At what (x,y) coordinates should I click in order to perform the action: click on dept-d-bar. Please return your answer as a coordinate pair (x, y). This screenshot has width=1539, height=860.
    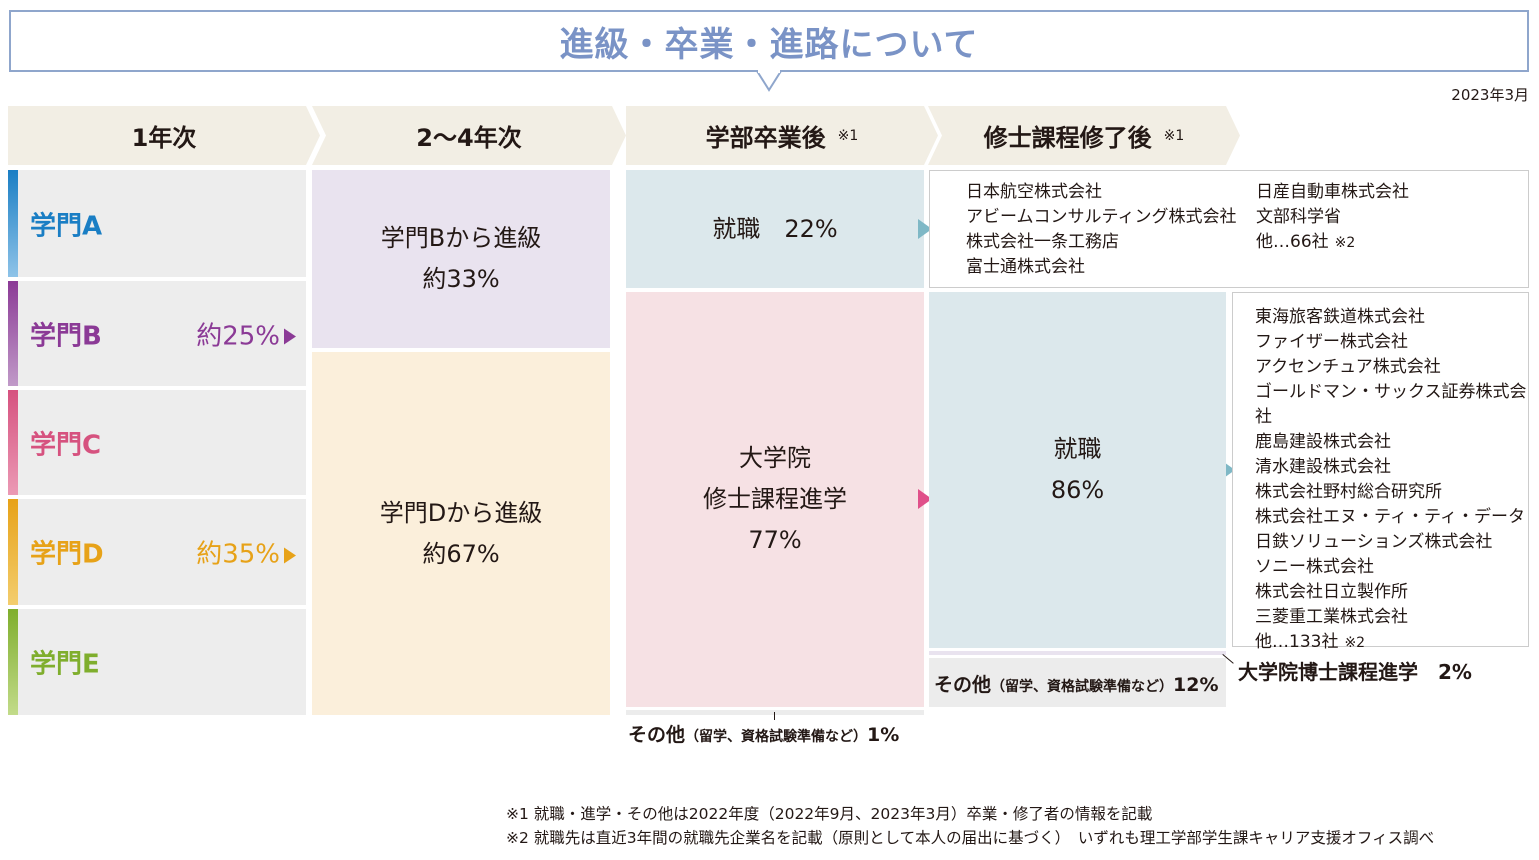
    Looking at the image, I should click on (13, 552).